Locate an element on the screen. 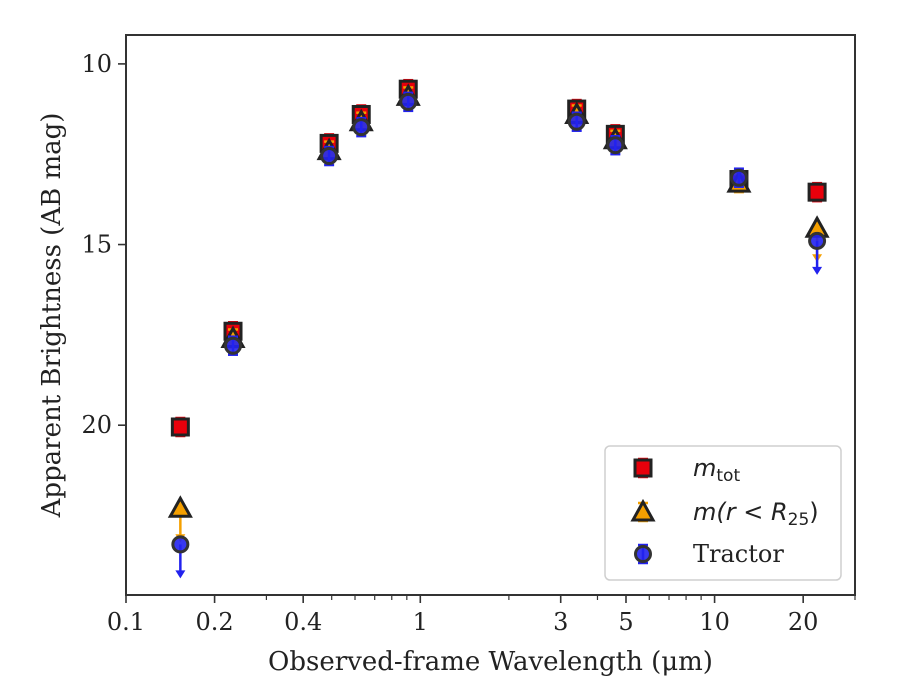  legend-box is located at coordinates (723, 513).